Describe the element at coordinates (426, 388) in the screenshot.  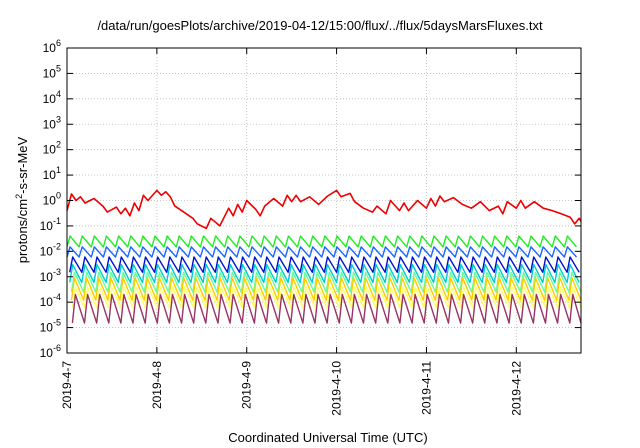
I see `x-tick-label: 2019-4-11` at that location.